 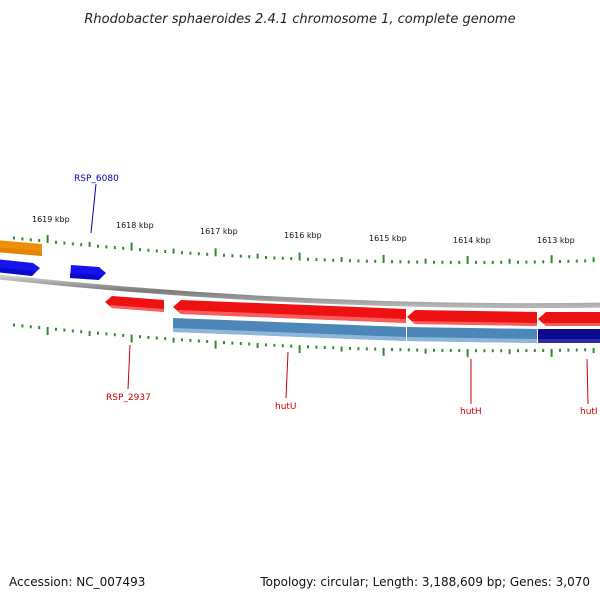 I want to click on red-feature-huti, so click(x=569, y=319).